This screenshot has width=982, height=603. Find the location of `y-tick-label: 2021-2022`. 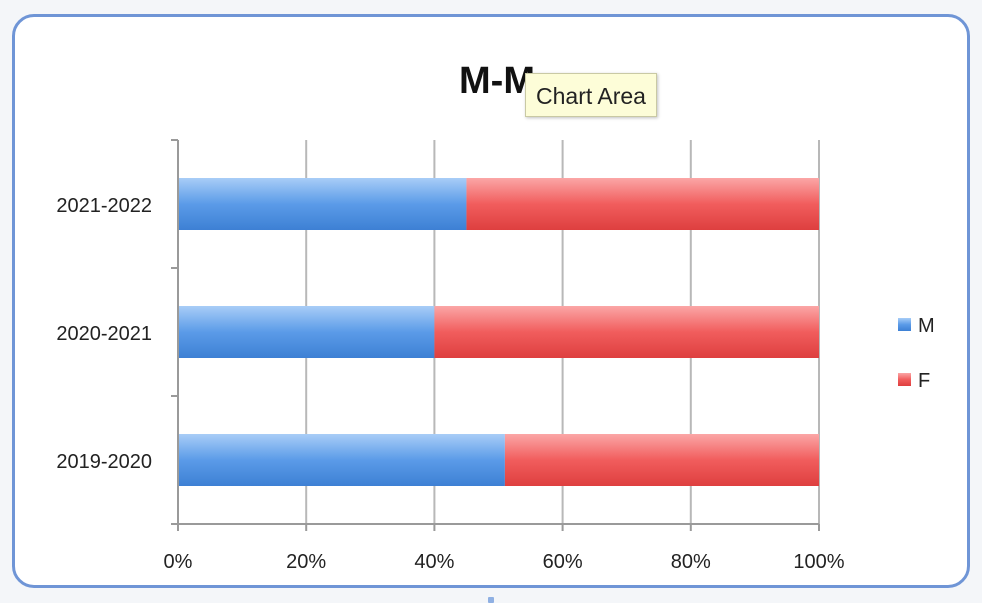

y-tick-label: 2021-2022 is located at coordinates (104, 206).